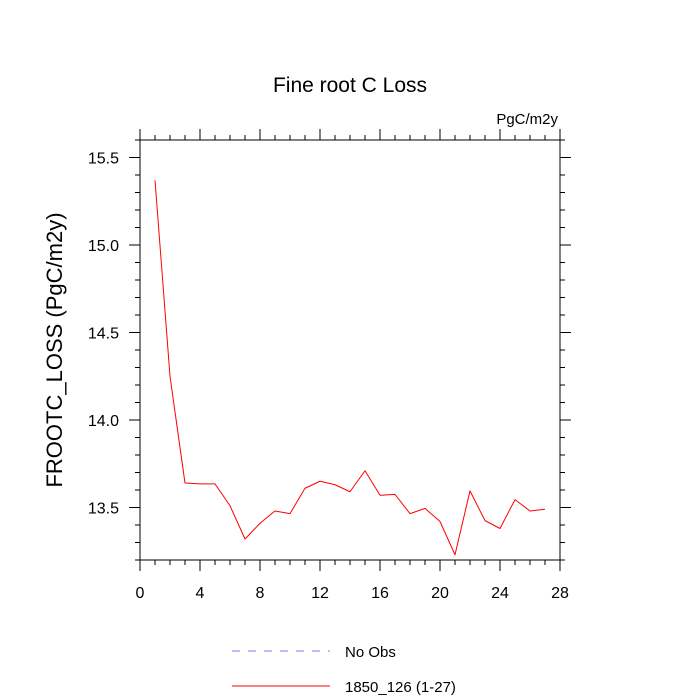  What do you see at coordinates (103, 334) in the screenshot?
I see `y-tick-label: 14.5` at bounding box center [103, 334].